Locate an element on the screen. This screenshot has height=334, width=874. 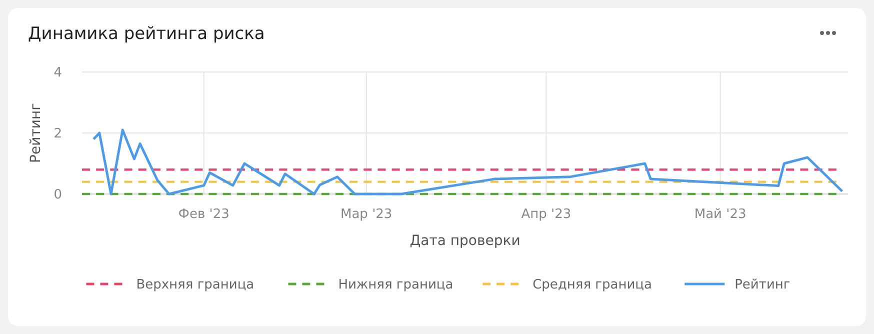
legend-label: Верхняя граница is located at coordinates (195, 285).